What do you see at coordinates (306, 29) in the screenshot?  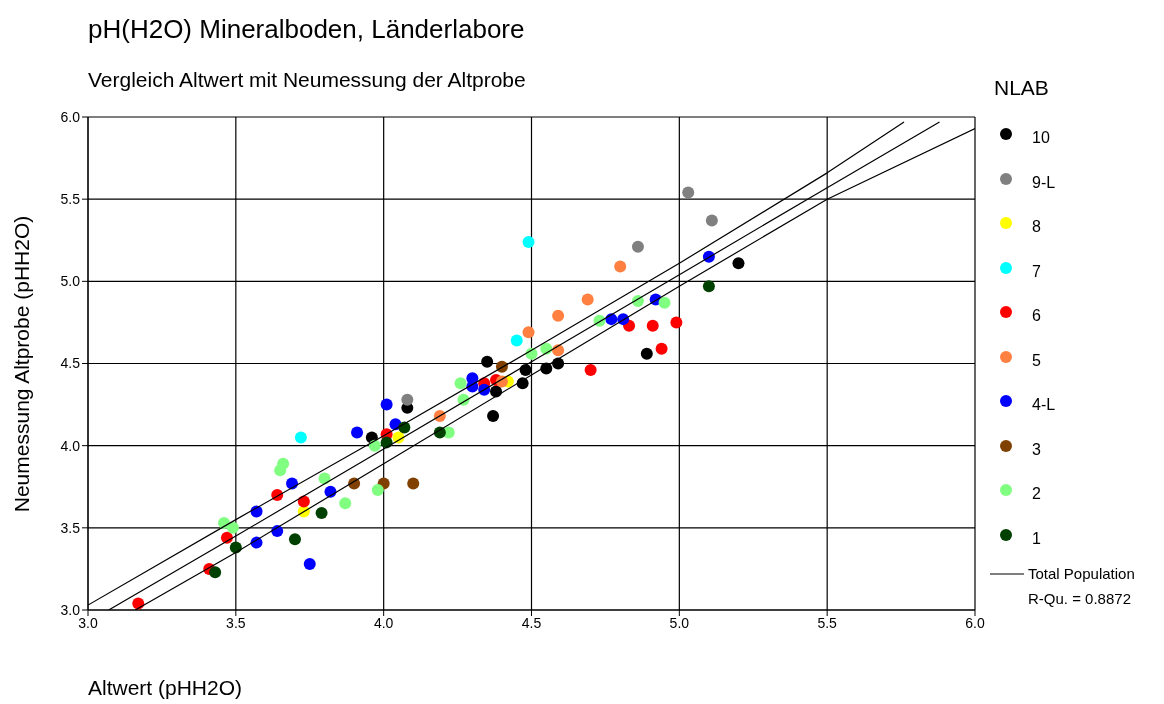 I see `chart-title: pH(H2O) Mineralboden, Länderlabore` at bounding box center [306, 29].